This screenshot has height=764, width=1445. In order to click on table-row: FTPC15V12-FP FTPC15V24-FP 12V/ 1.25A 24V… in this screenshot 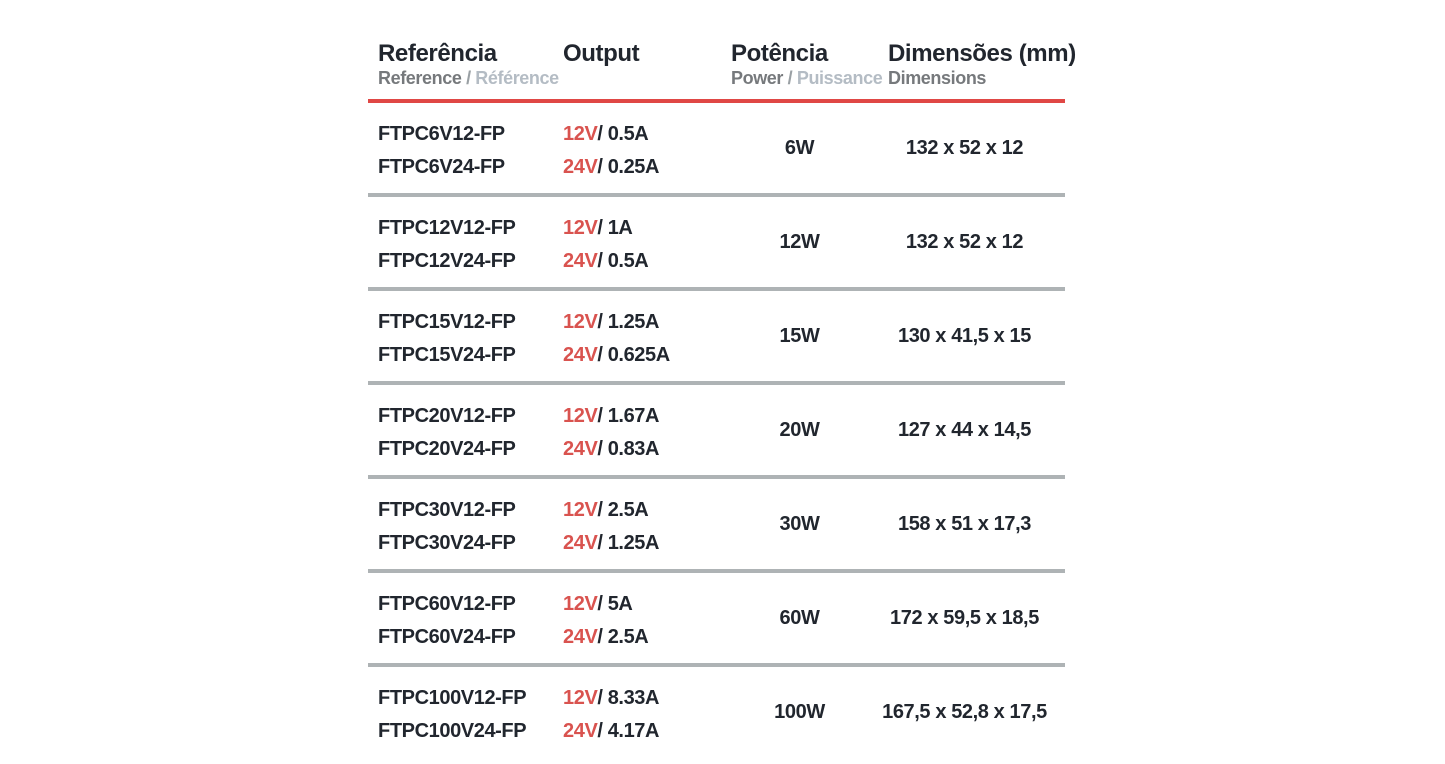, I will do `click(716, 336)`.